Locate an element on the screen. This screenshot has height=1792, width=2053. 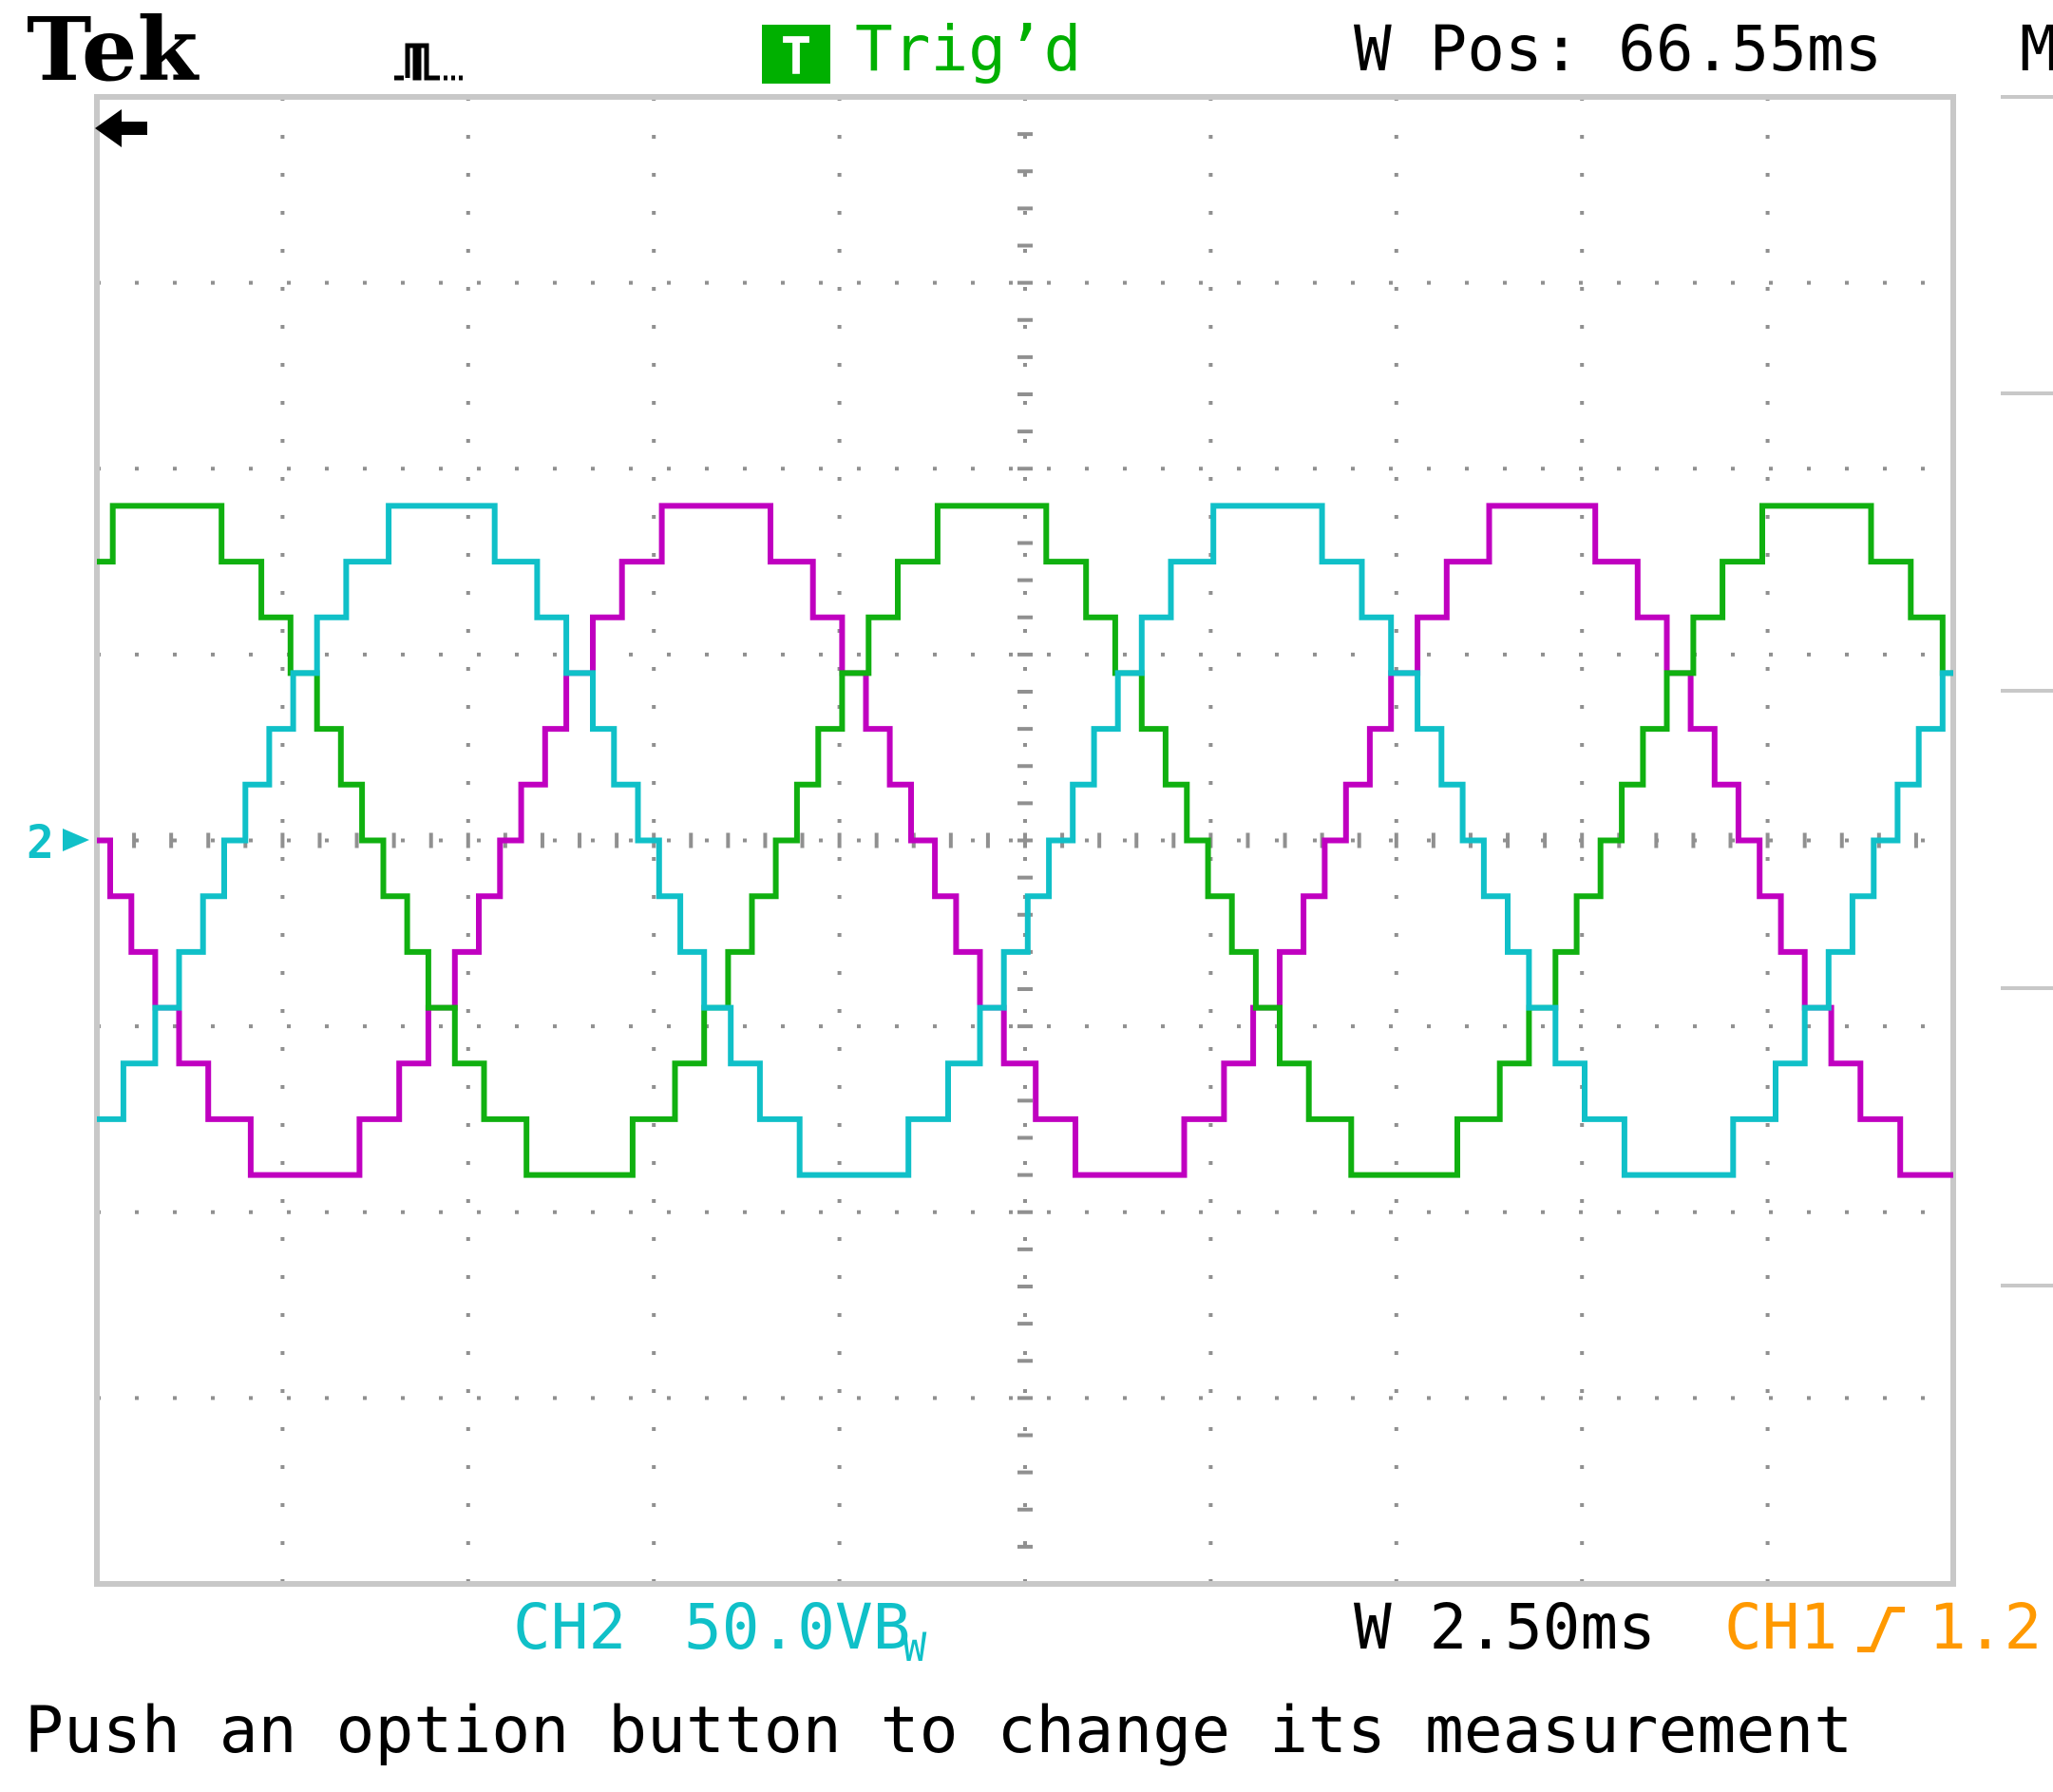
trigger-status: Trig’d is located at coordinates (968, 49).